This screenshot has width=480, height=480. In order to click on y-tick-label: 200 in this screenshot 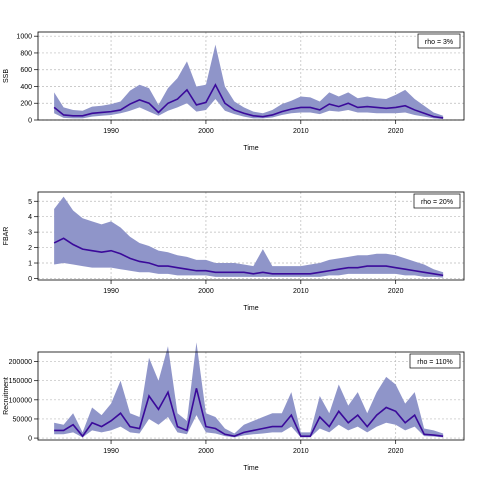, I will do `click(26, 104)`.